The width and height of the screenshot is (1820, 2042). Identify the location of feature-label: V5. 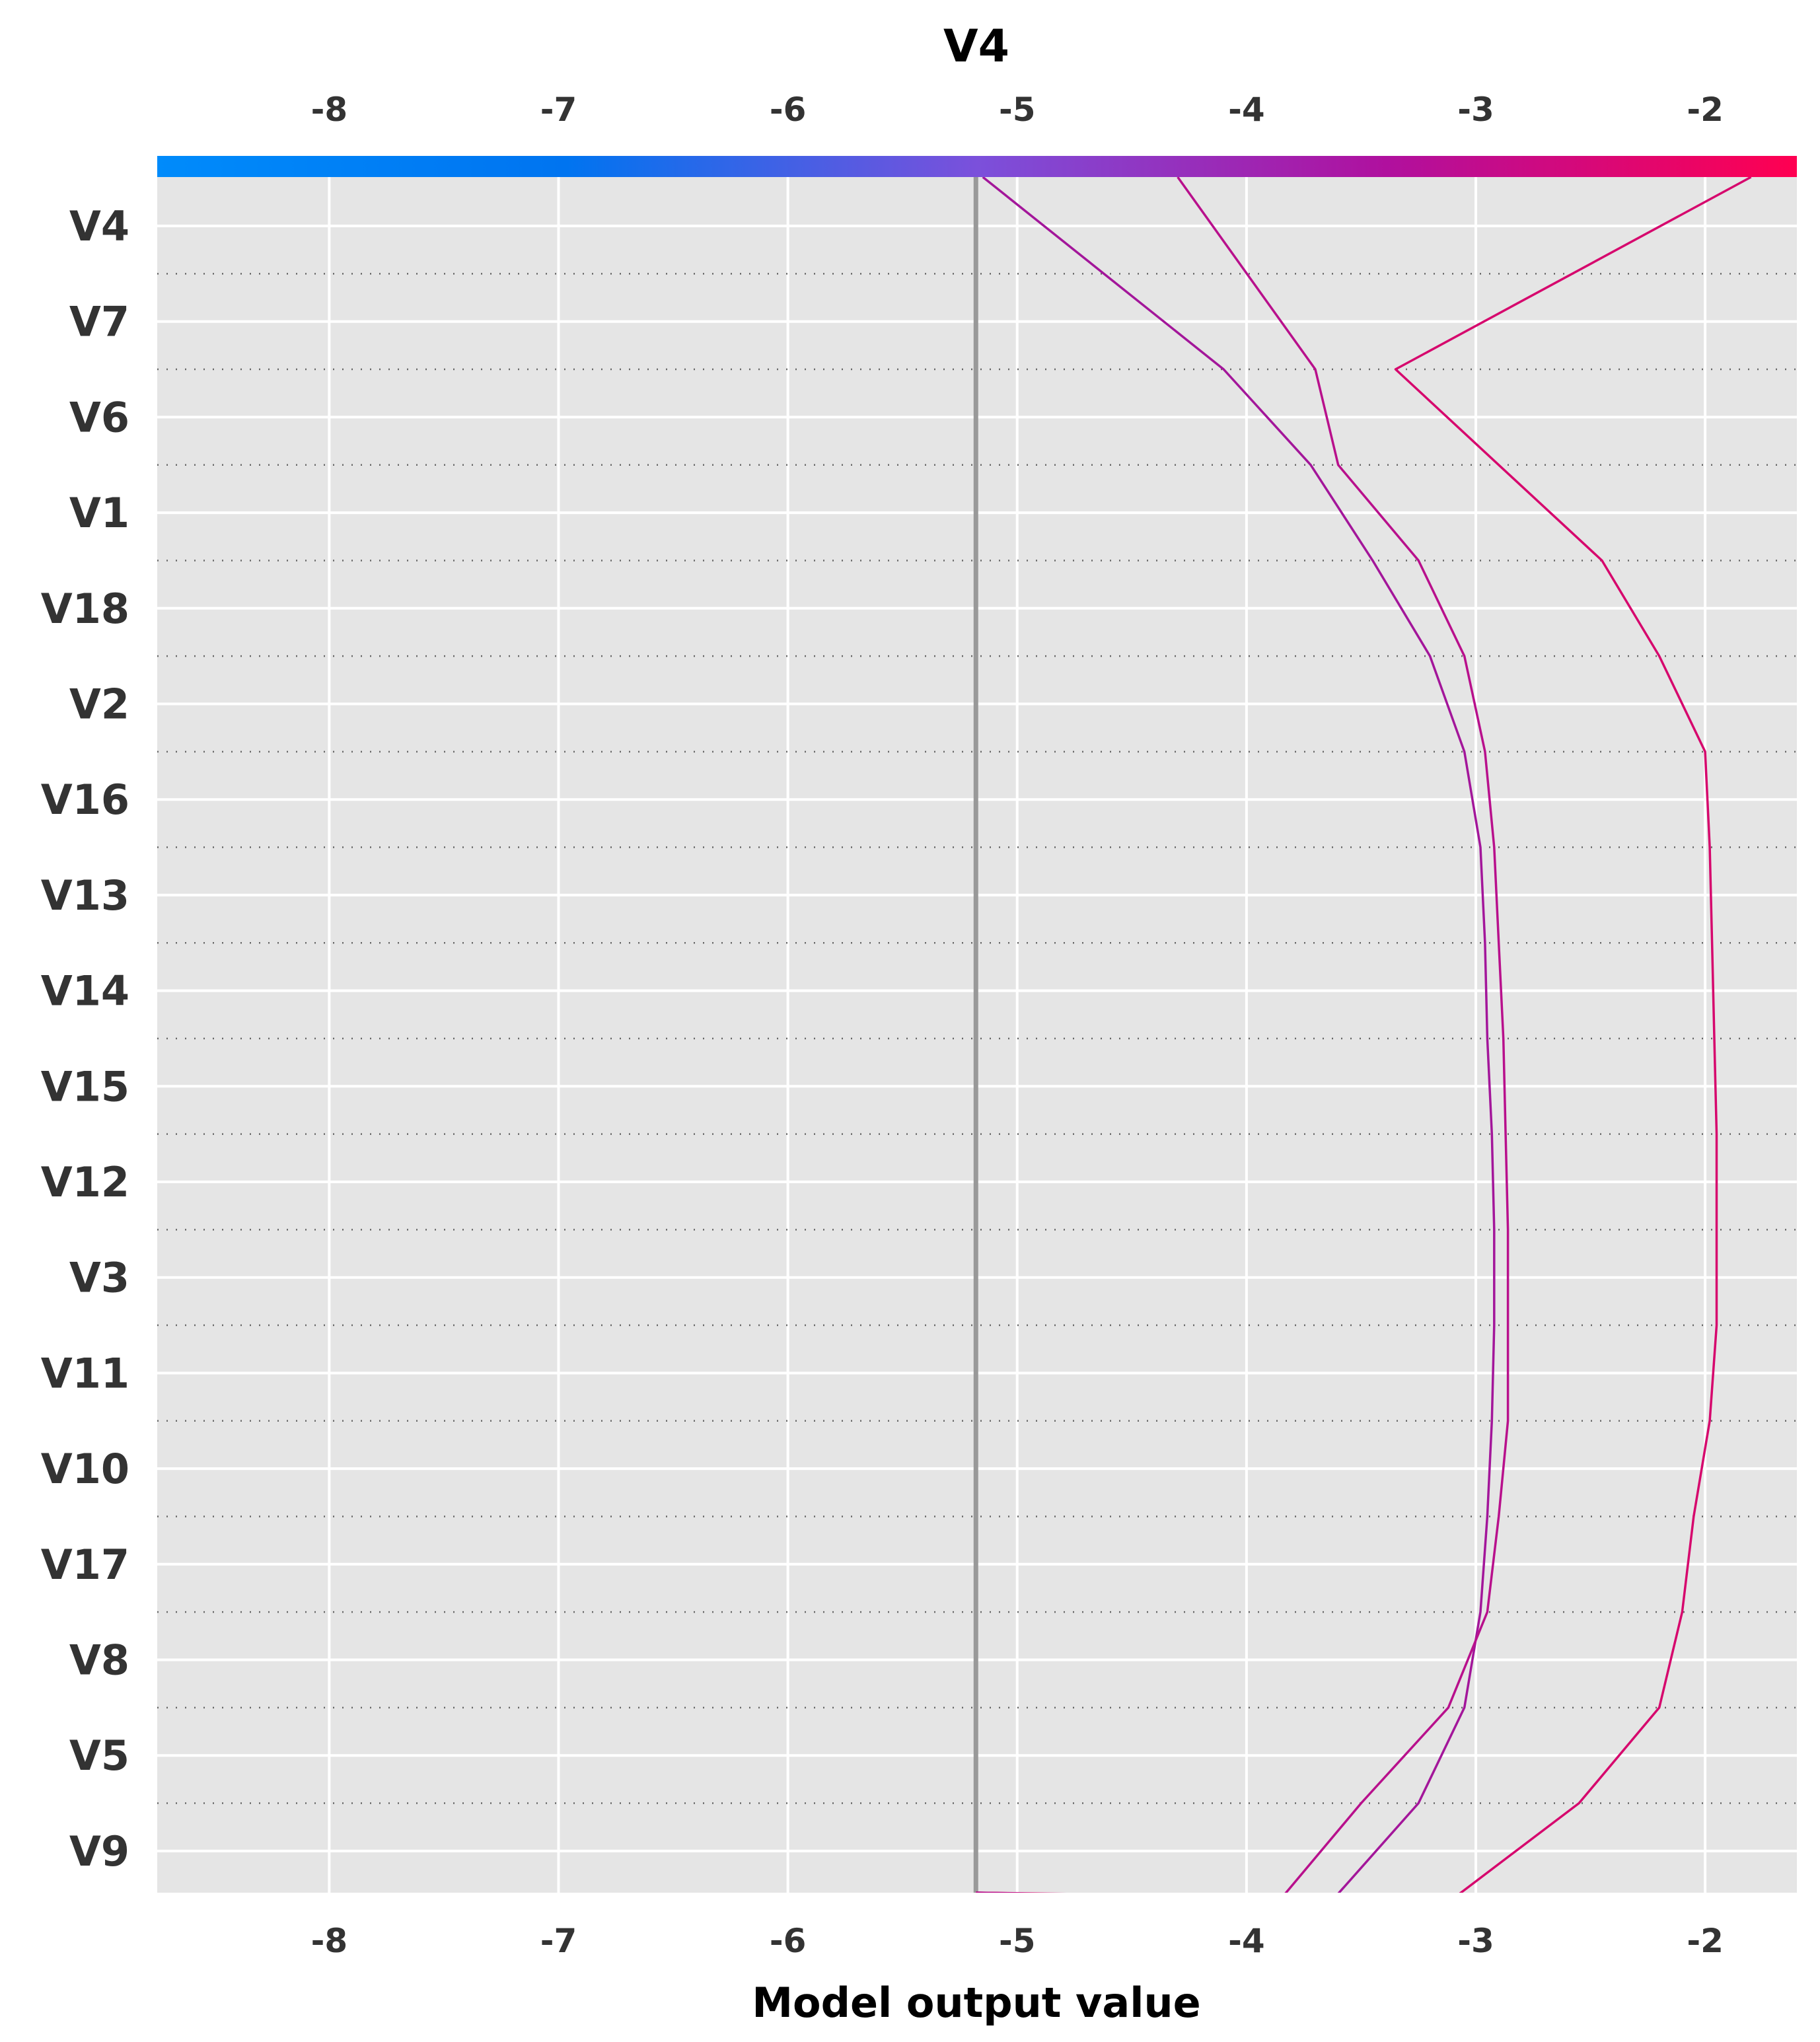
(99, 1756).